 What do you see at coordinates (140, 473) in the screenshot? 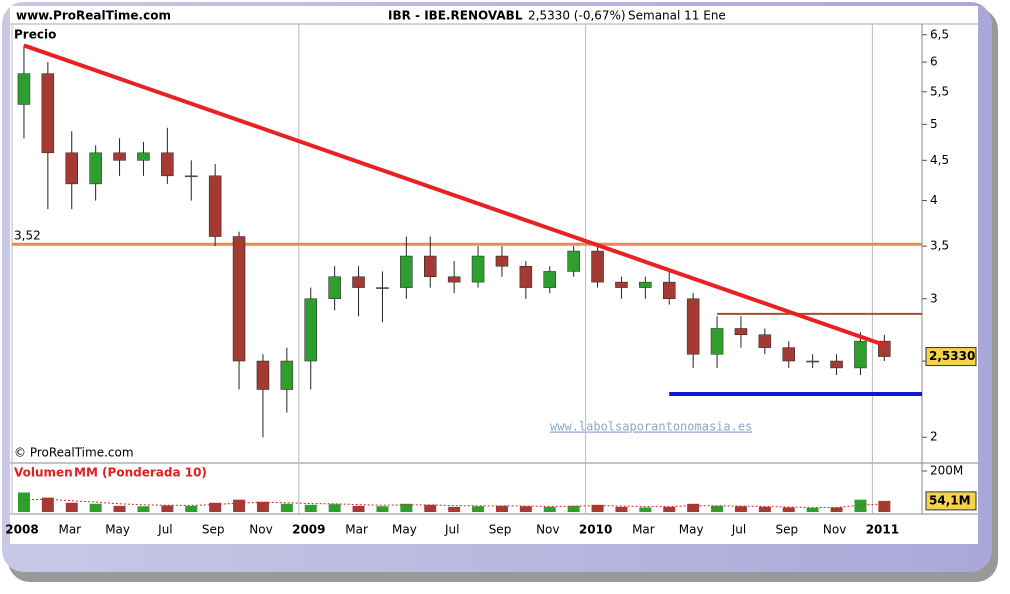
I see `ma-label: MM (Ponderada 10)` at bounding box center [140, 473].